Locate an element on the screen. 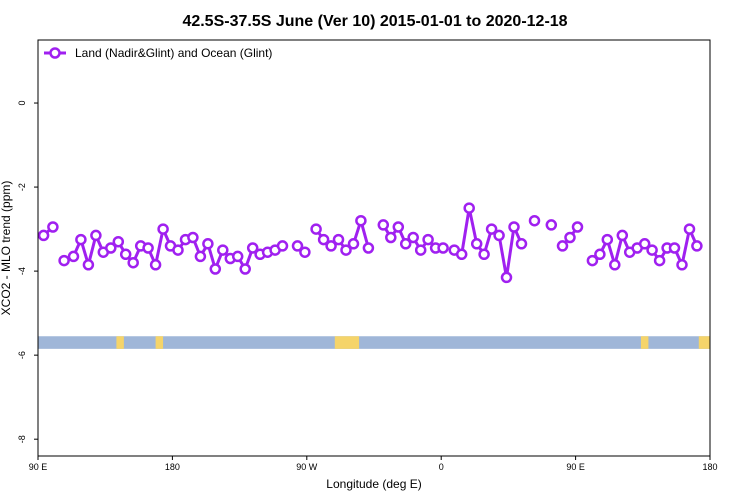  y-tick-label: 0 is located at coordinates (22, 103).